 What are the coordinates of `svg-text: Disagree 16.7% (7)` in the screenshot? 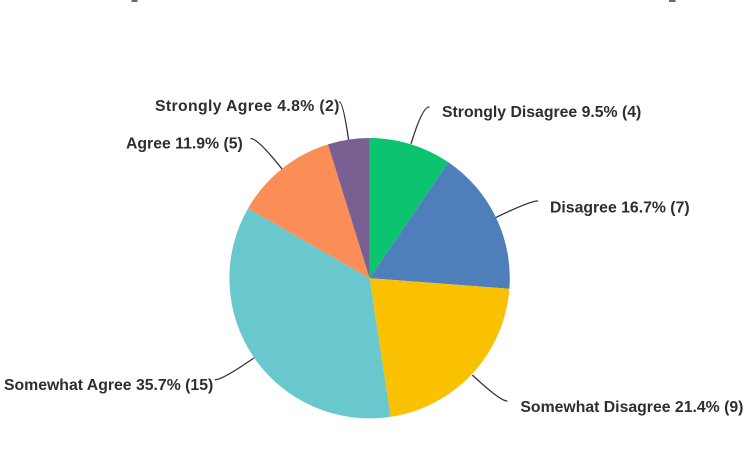 It's located at (620, 207).